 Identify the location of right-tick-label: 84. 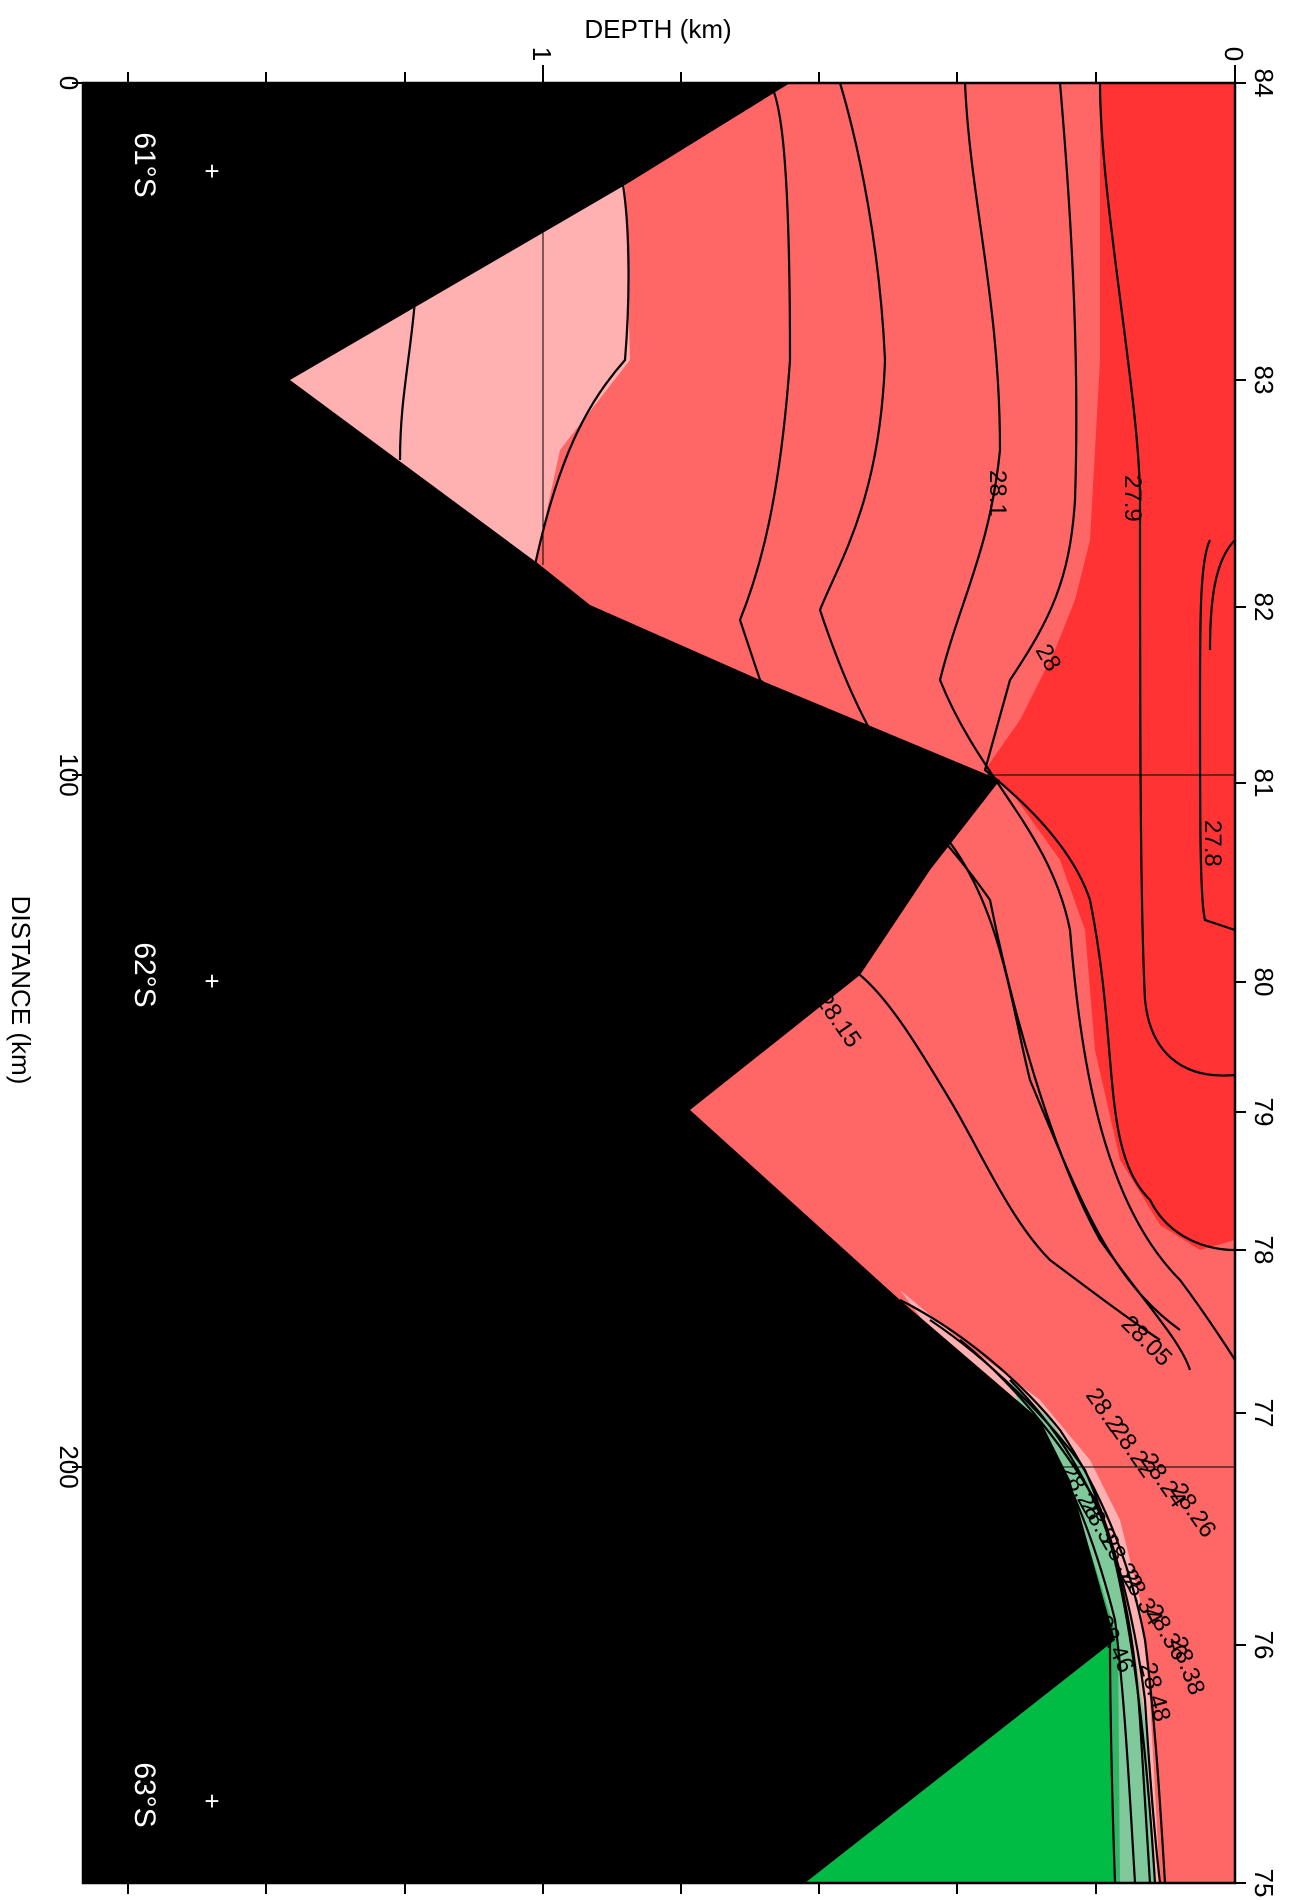
(1264, 83).